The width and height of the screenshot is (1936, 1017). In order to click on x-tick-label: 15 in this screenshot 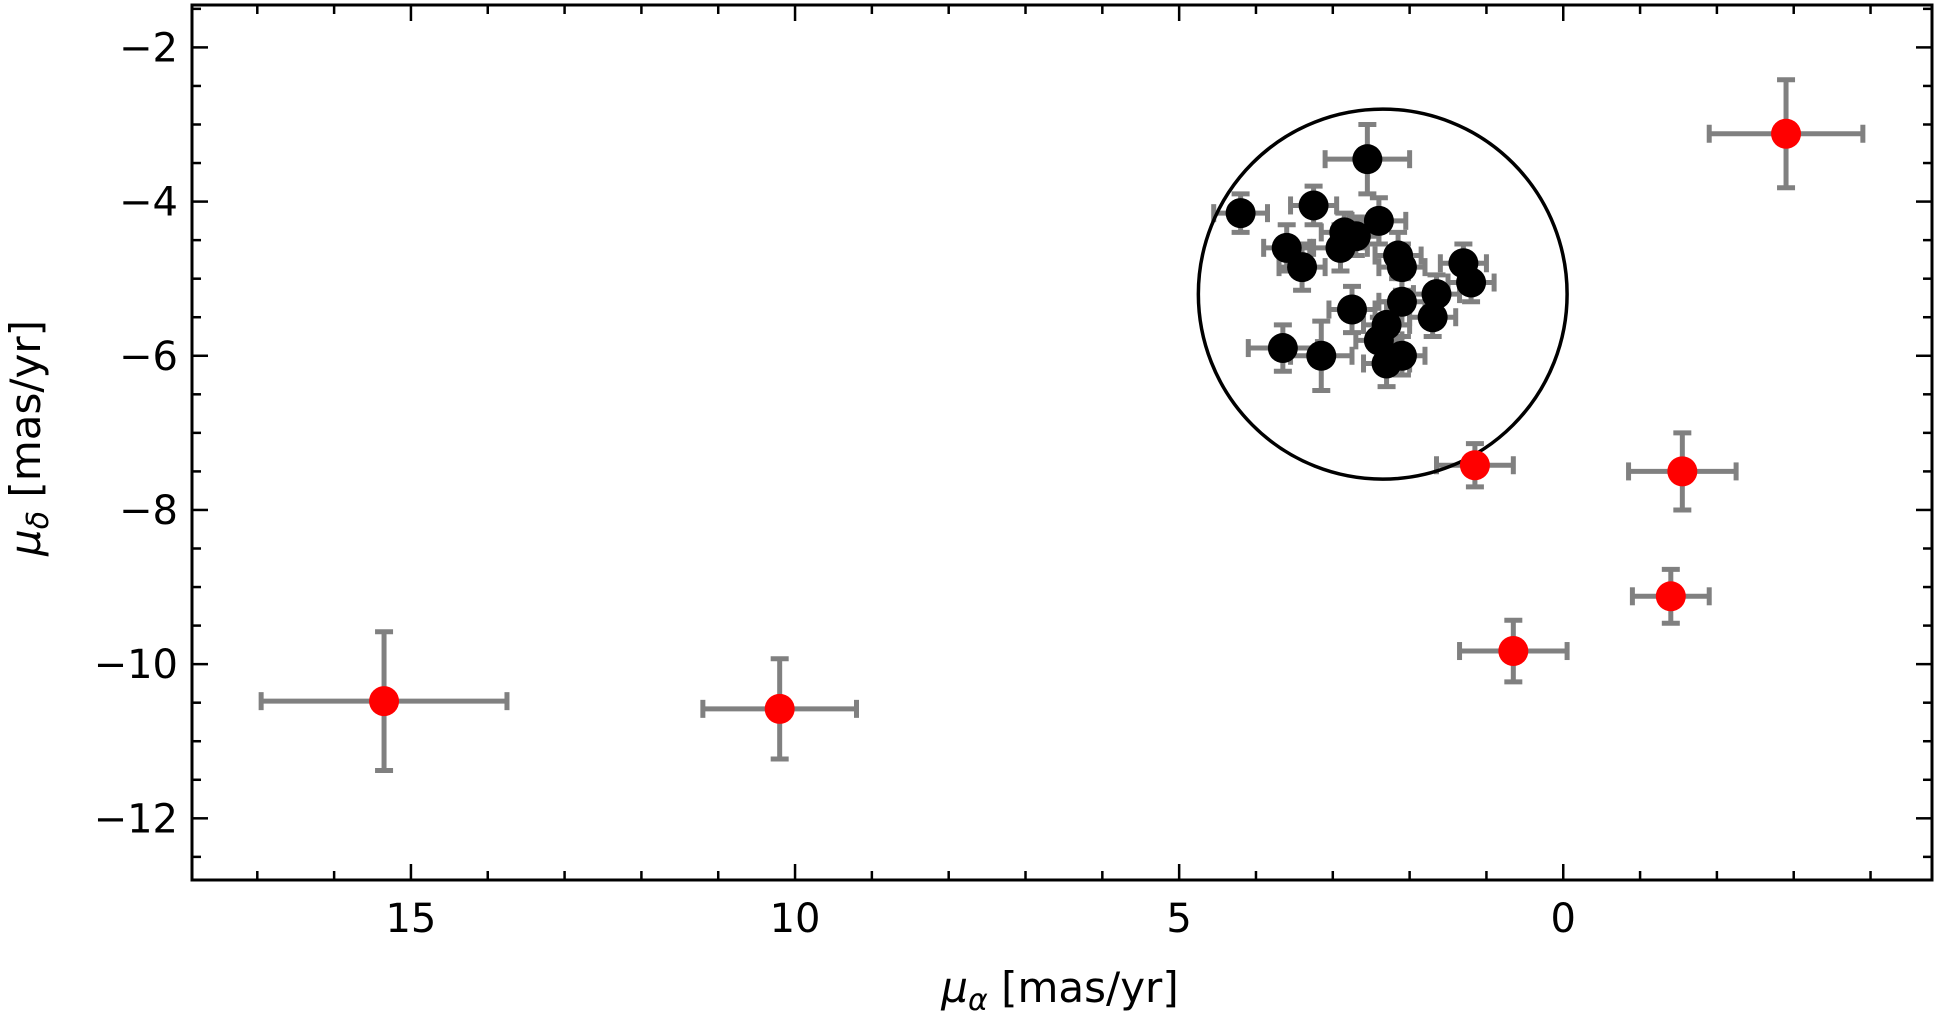, I will do `click(410, 919)`.